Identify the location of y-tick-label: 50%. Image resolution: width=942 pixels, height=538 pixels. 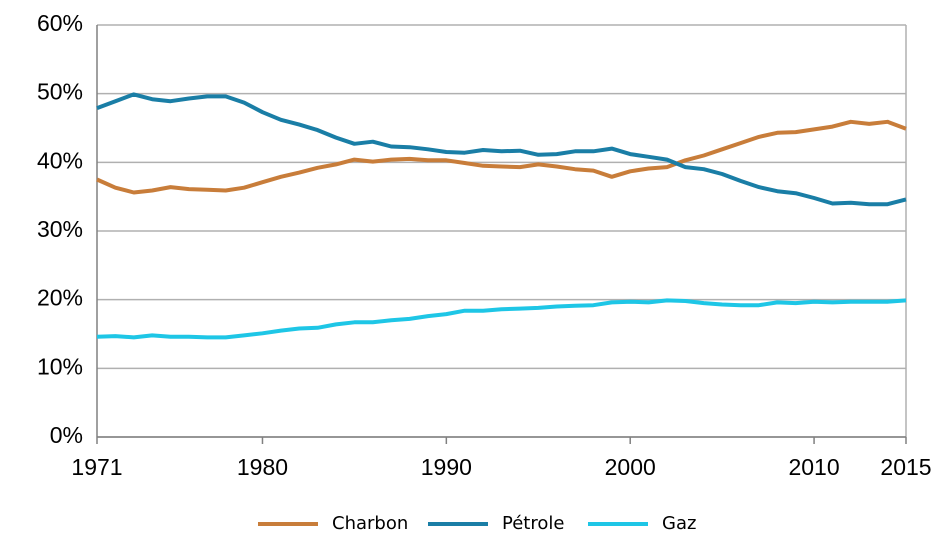
(60, 92).